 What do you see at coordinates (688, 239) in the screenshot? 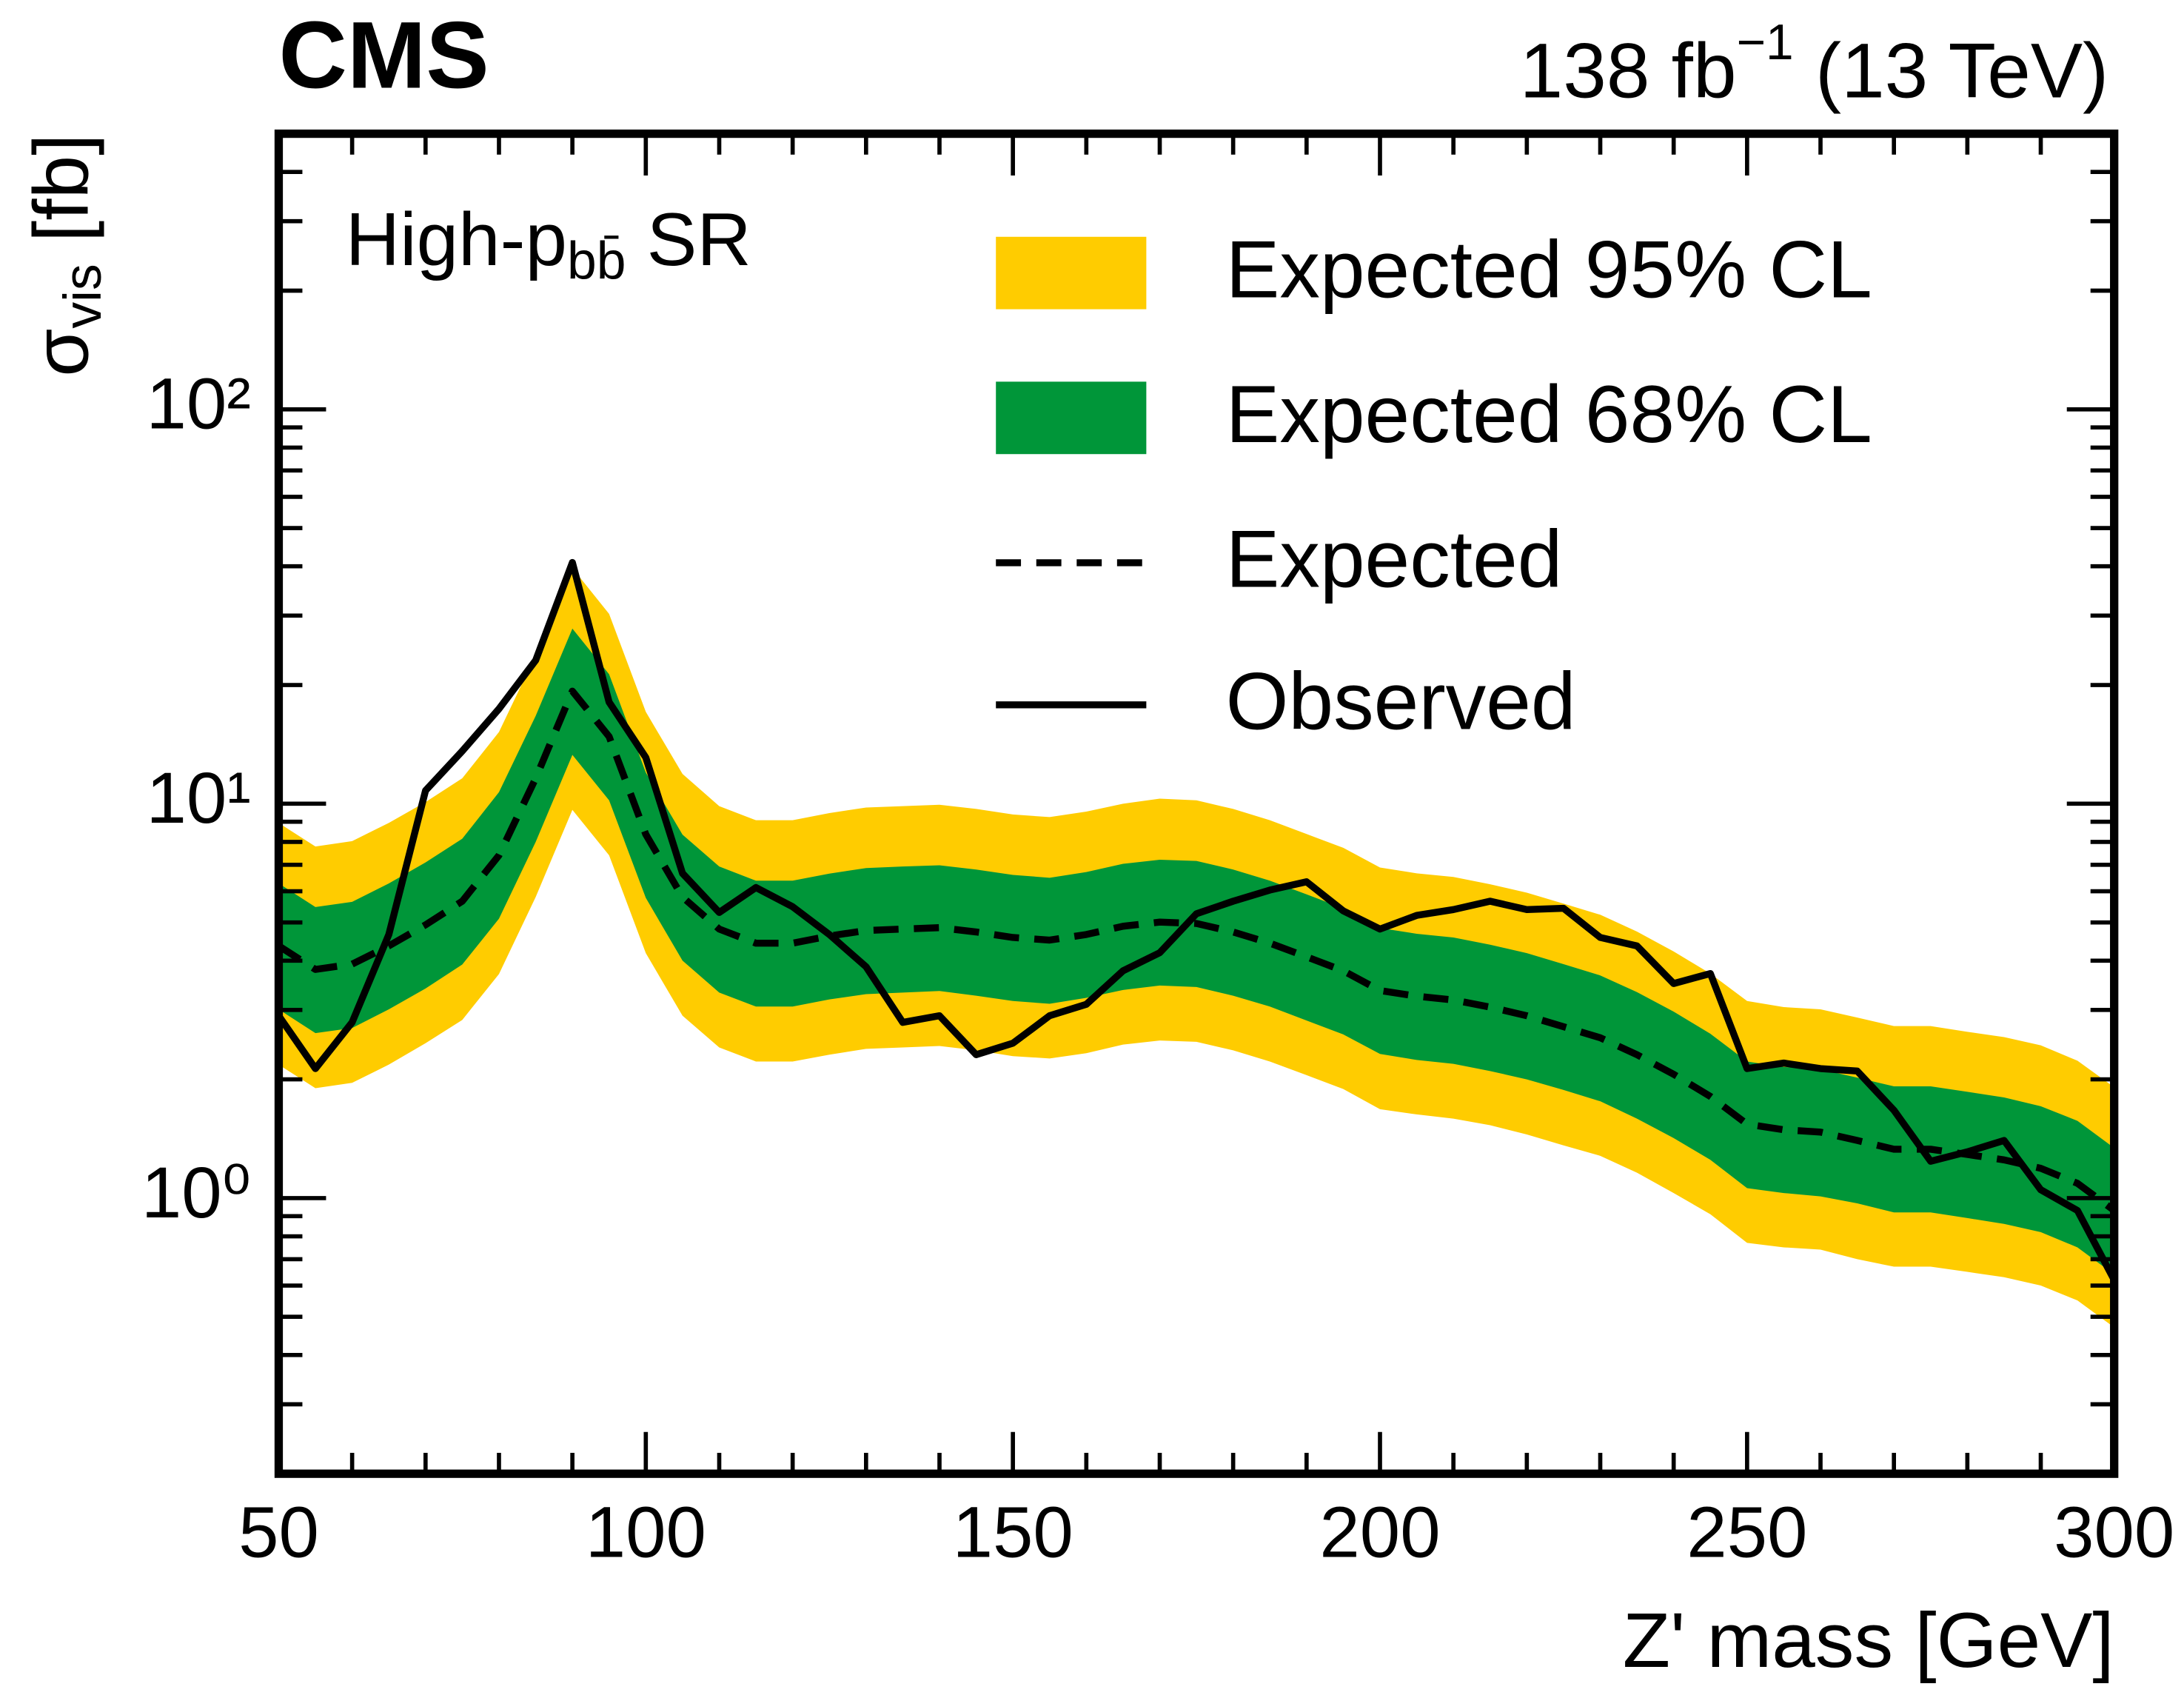
I see `region-text: SR` at bounding box center [688, 239].